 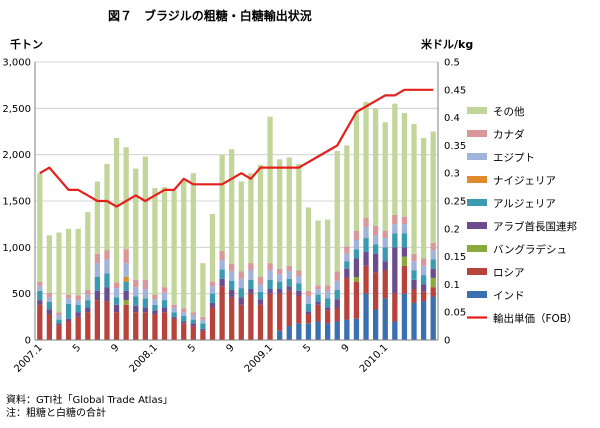 I want to click on y-left-tick-label: 1,000, so click(x=16, y=248).